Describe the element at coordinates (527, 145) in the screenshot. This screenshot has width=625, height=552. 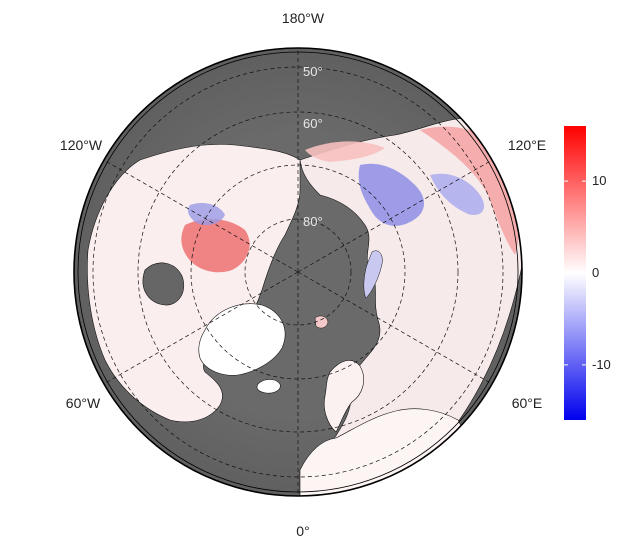
I see `lon-label-upper-right: 120°E` at that location.